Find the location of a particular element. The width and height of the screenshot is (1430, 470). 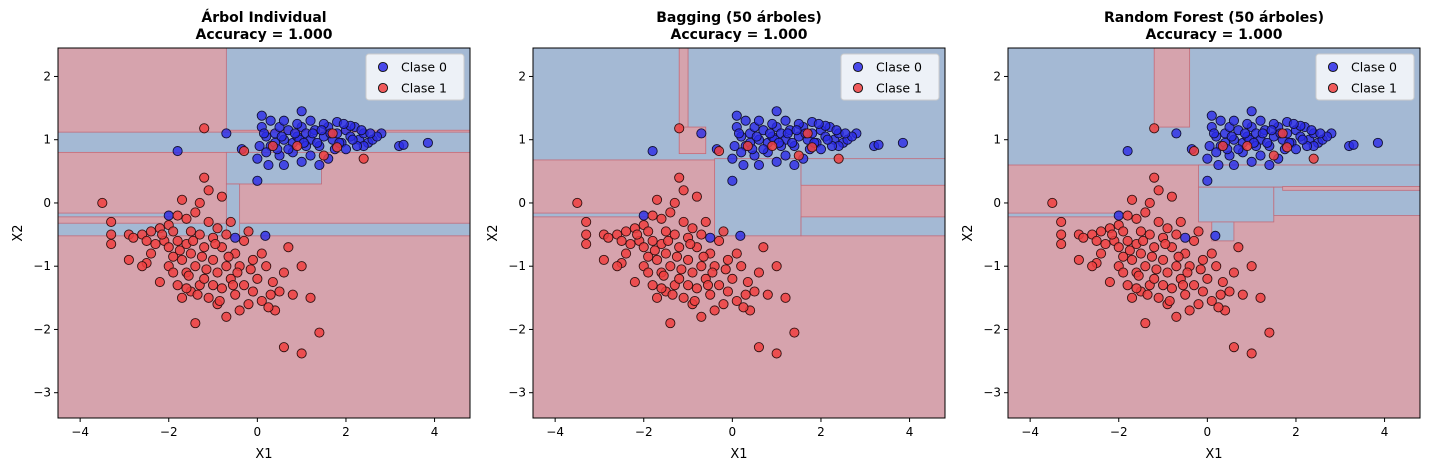

panel-subtitle: Accuracy = 1.000 is located at coordinates (264, 35).